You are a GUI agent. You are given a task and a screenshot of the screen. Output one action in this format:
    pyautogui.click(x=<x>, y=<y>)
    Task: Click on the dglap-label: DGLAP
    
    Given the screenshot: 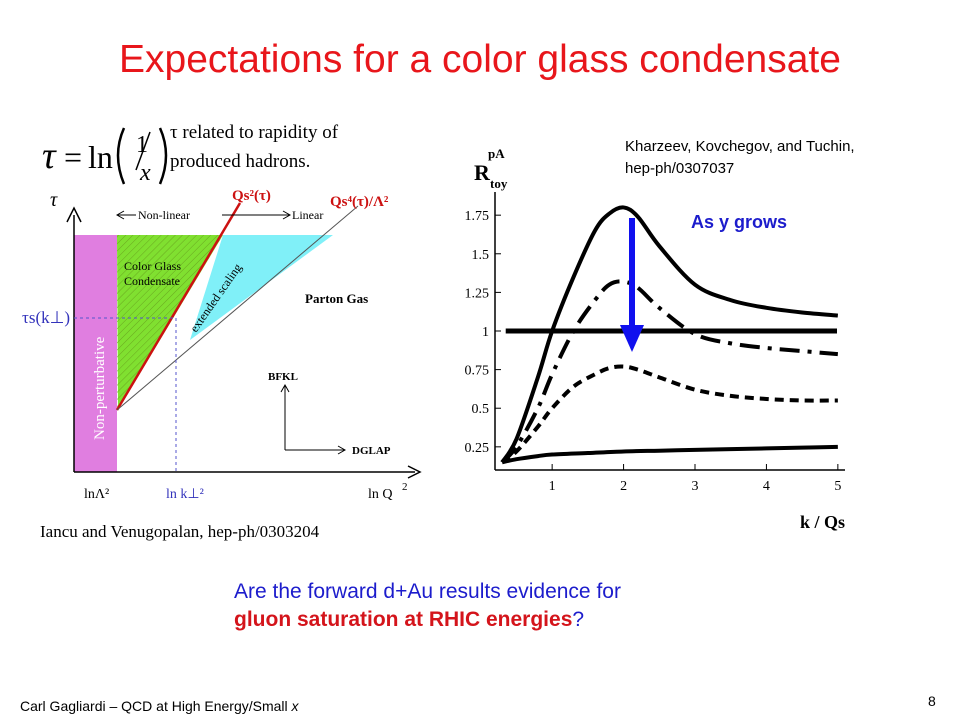 What is the action you would take?
    pyautogui.click(x=371, y=451)
    